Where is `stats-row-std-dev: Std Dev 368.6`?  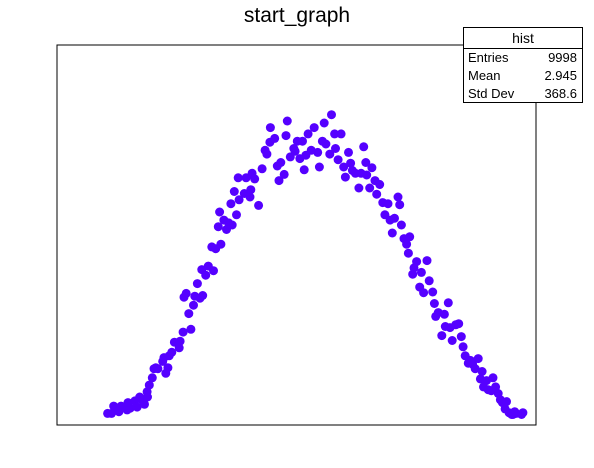 stats-row-std-dev: Std Dev 368.6 is located at coordinates (523, 94).